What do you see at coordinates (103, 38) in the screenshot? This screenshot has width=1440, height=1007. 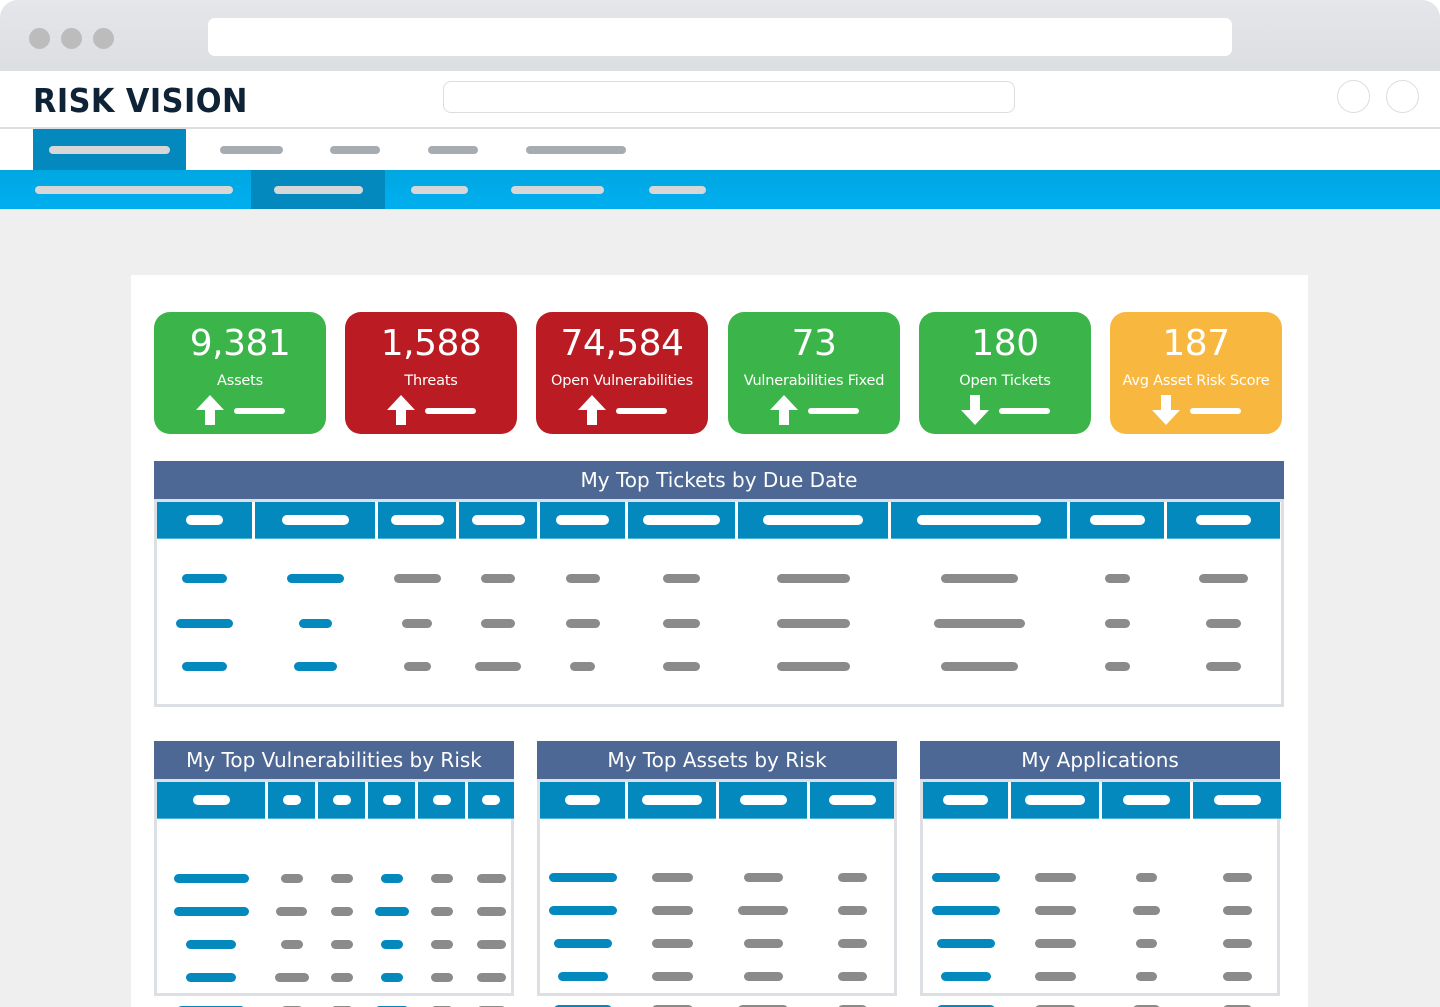 I see `window-maximize-dot` at bounding box center [103, 38].